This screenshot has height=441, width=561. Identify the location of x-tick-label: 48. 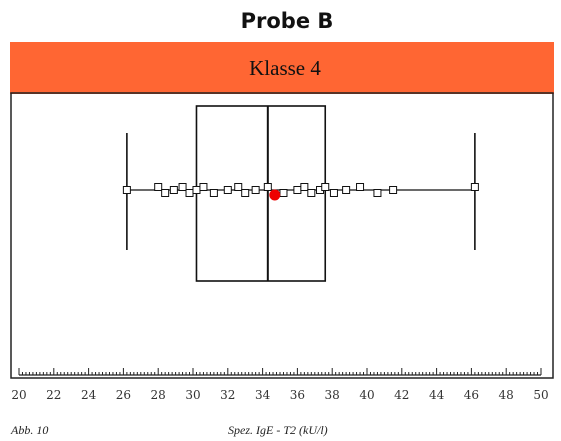
(506, 395).